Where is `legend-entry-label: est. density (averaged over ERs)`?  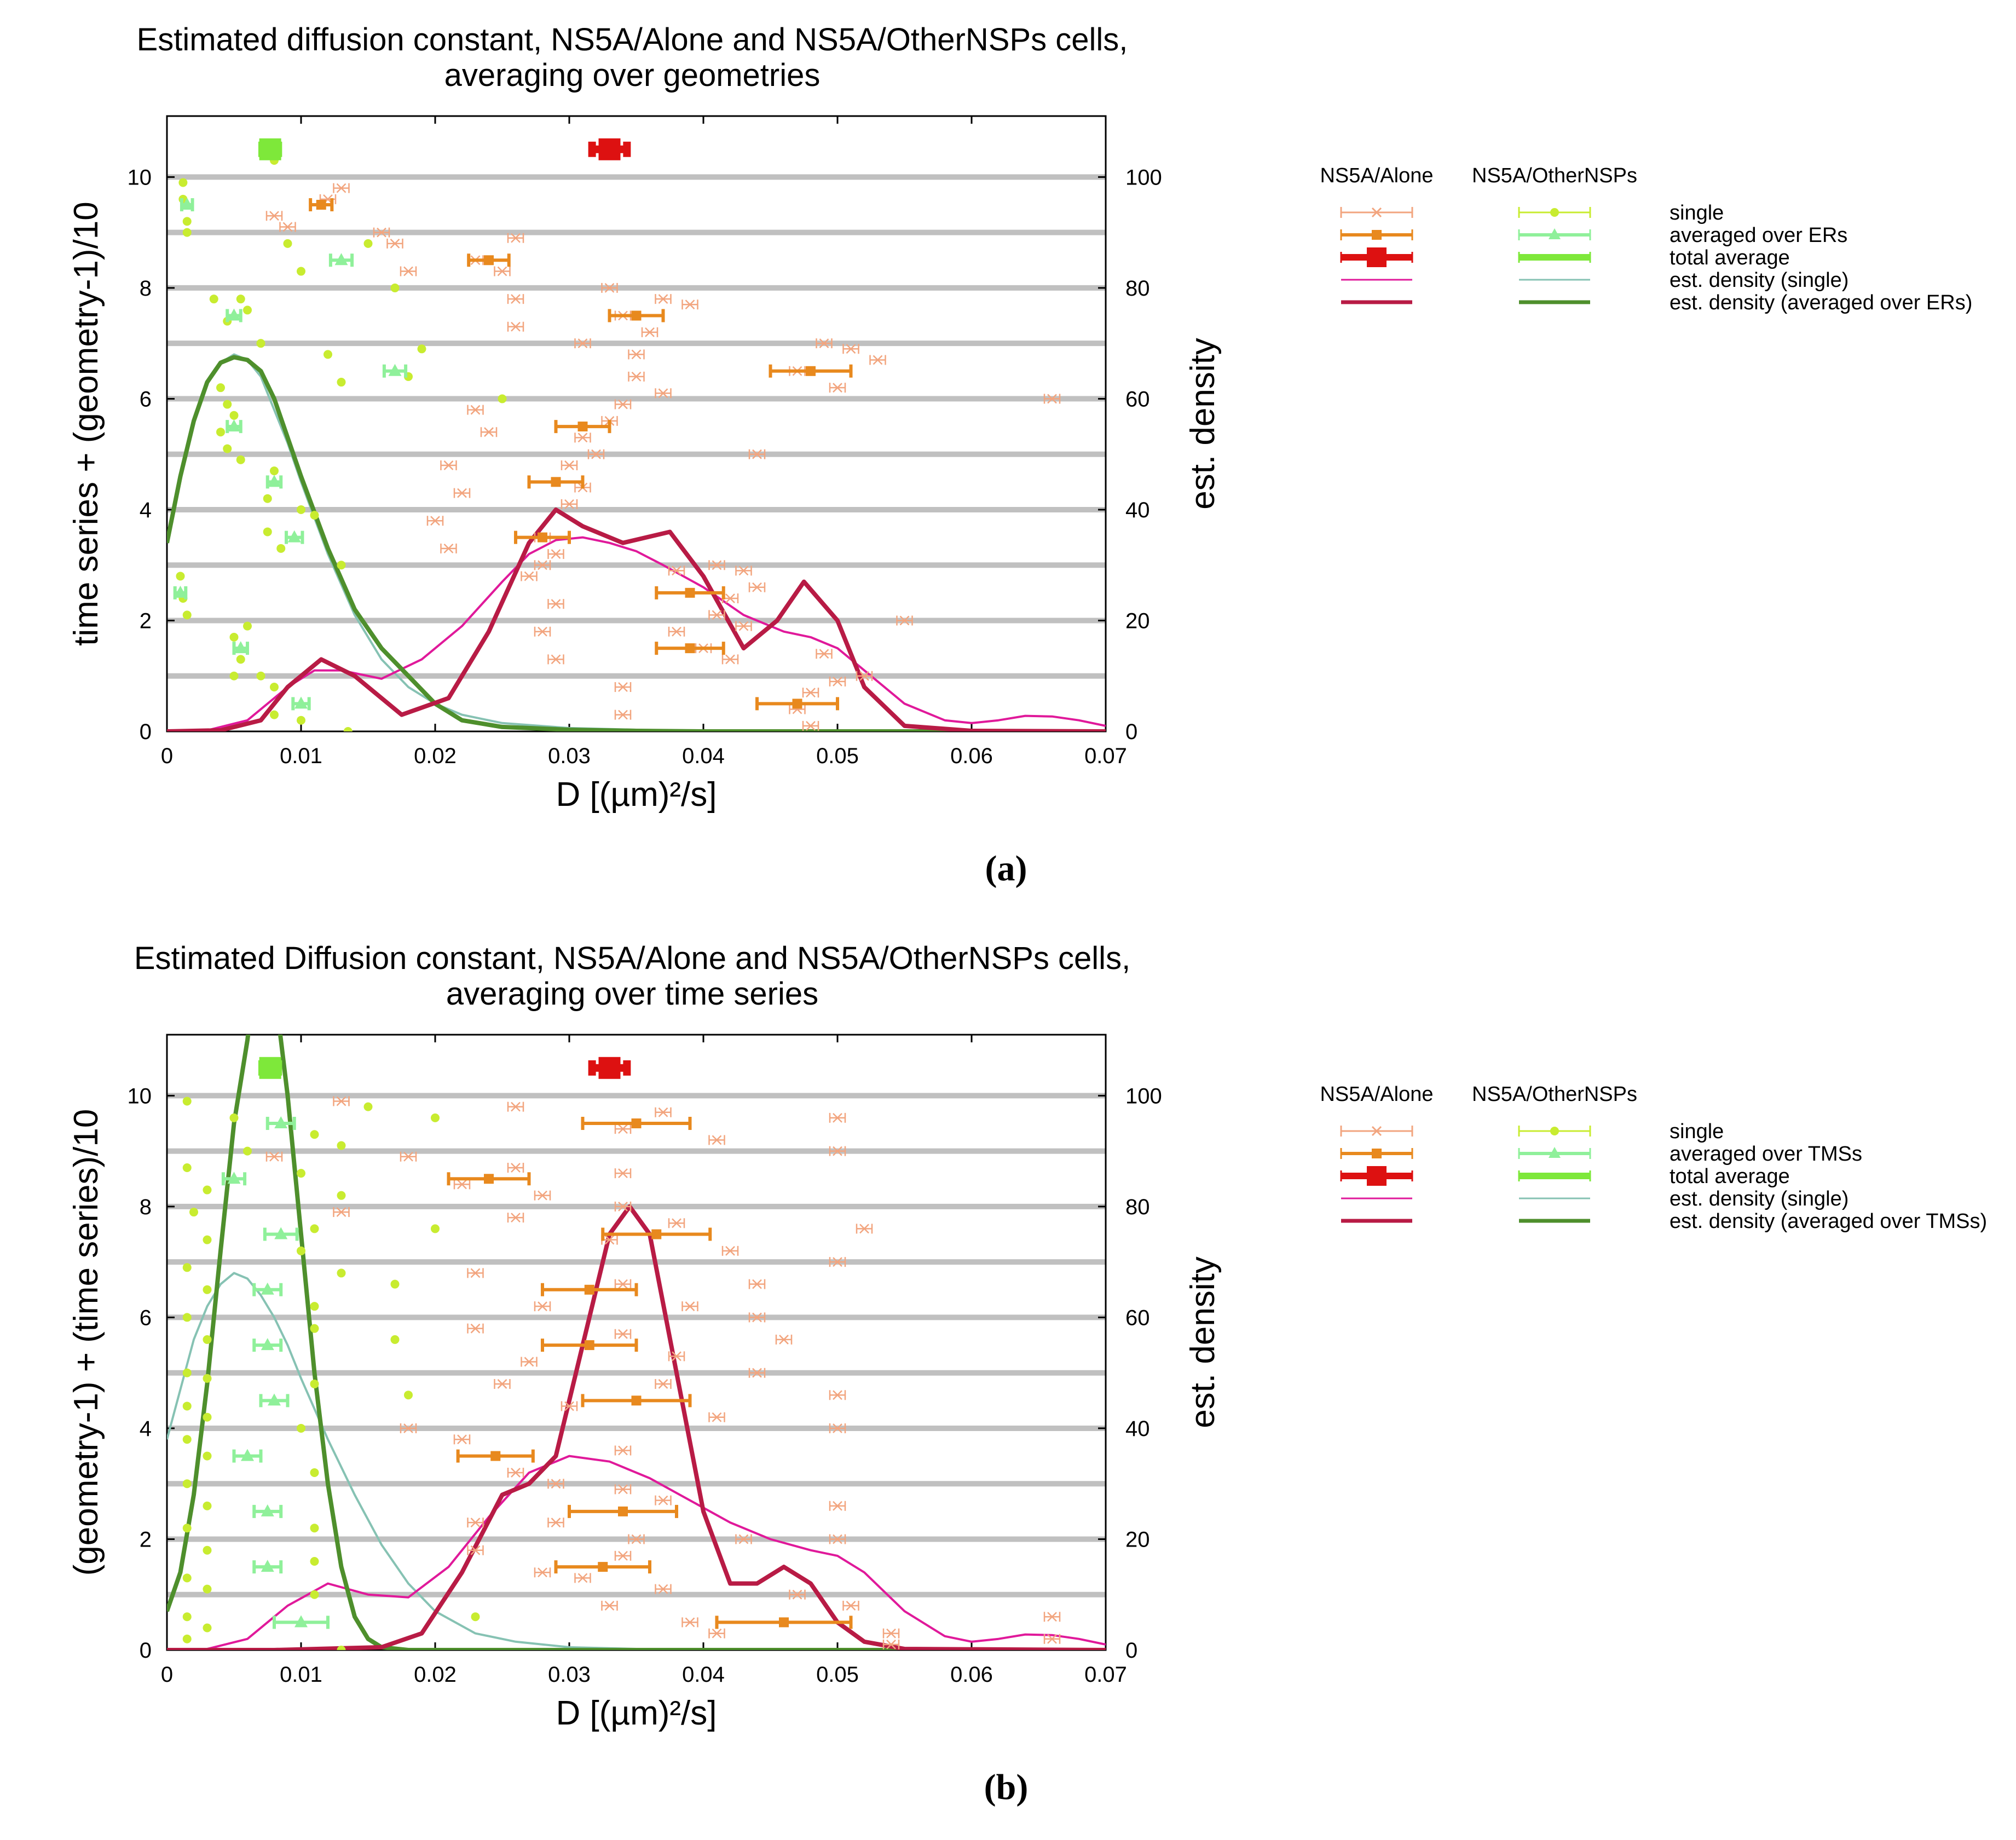 legend-entry-label: est. density (averaged over ERs) is located at coordinates (1821, 302).